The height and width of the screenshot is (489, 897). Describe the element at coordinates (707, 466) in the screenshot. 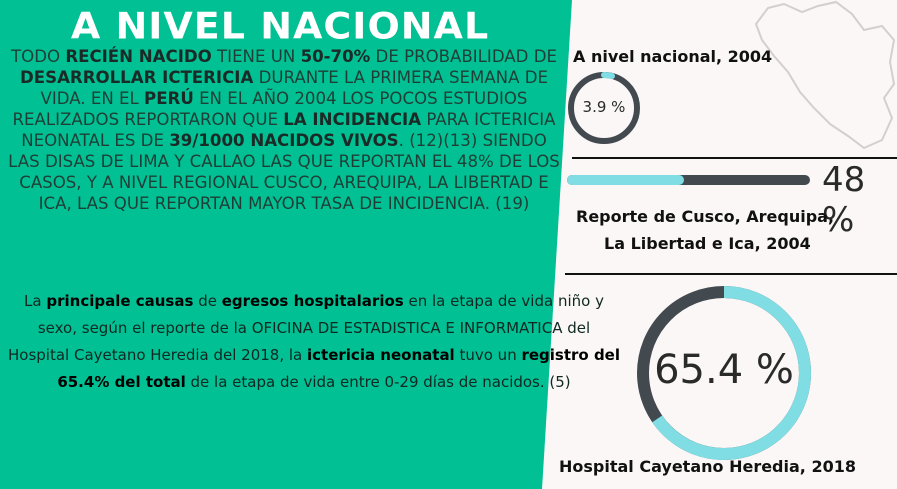

I see `hospital-stat-label: Hospital Cayetano Heredia, 2018` at that location.